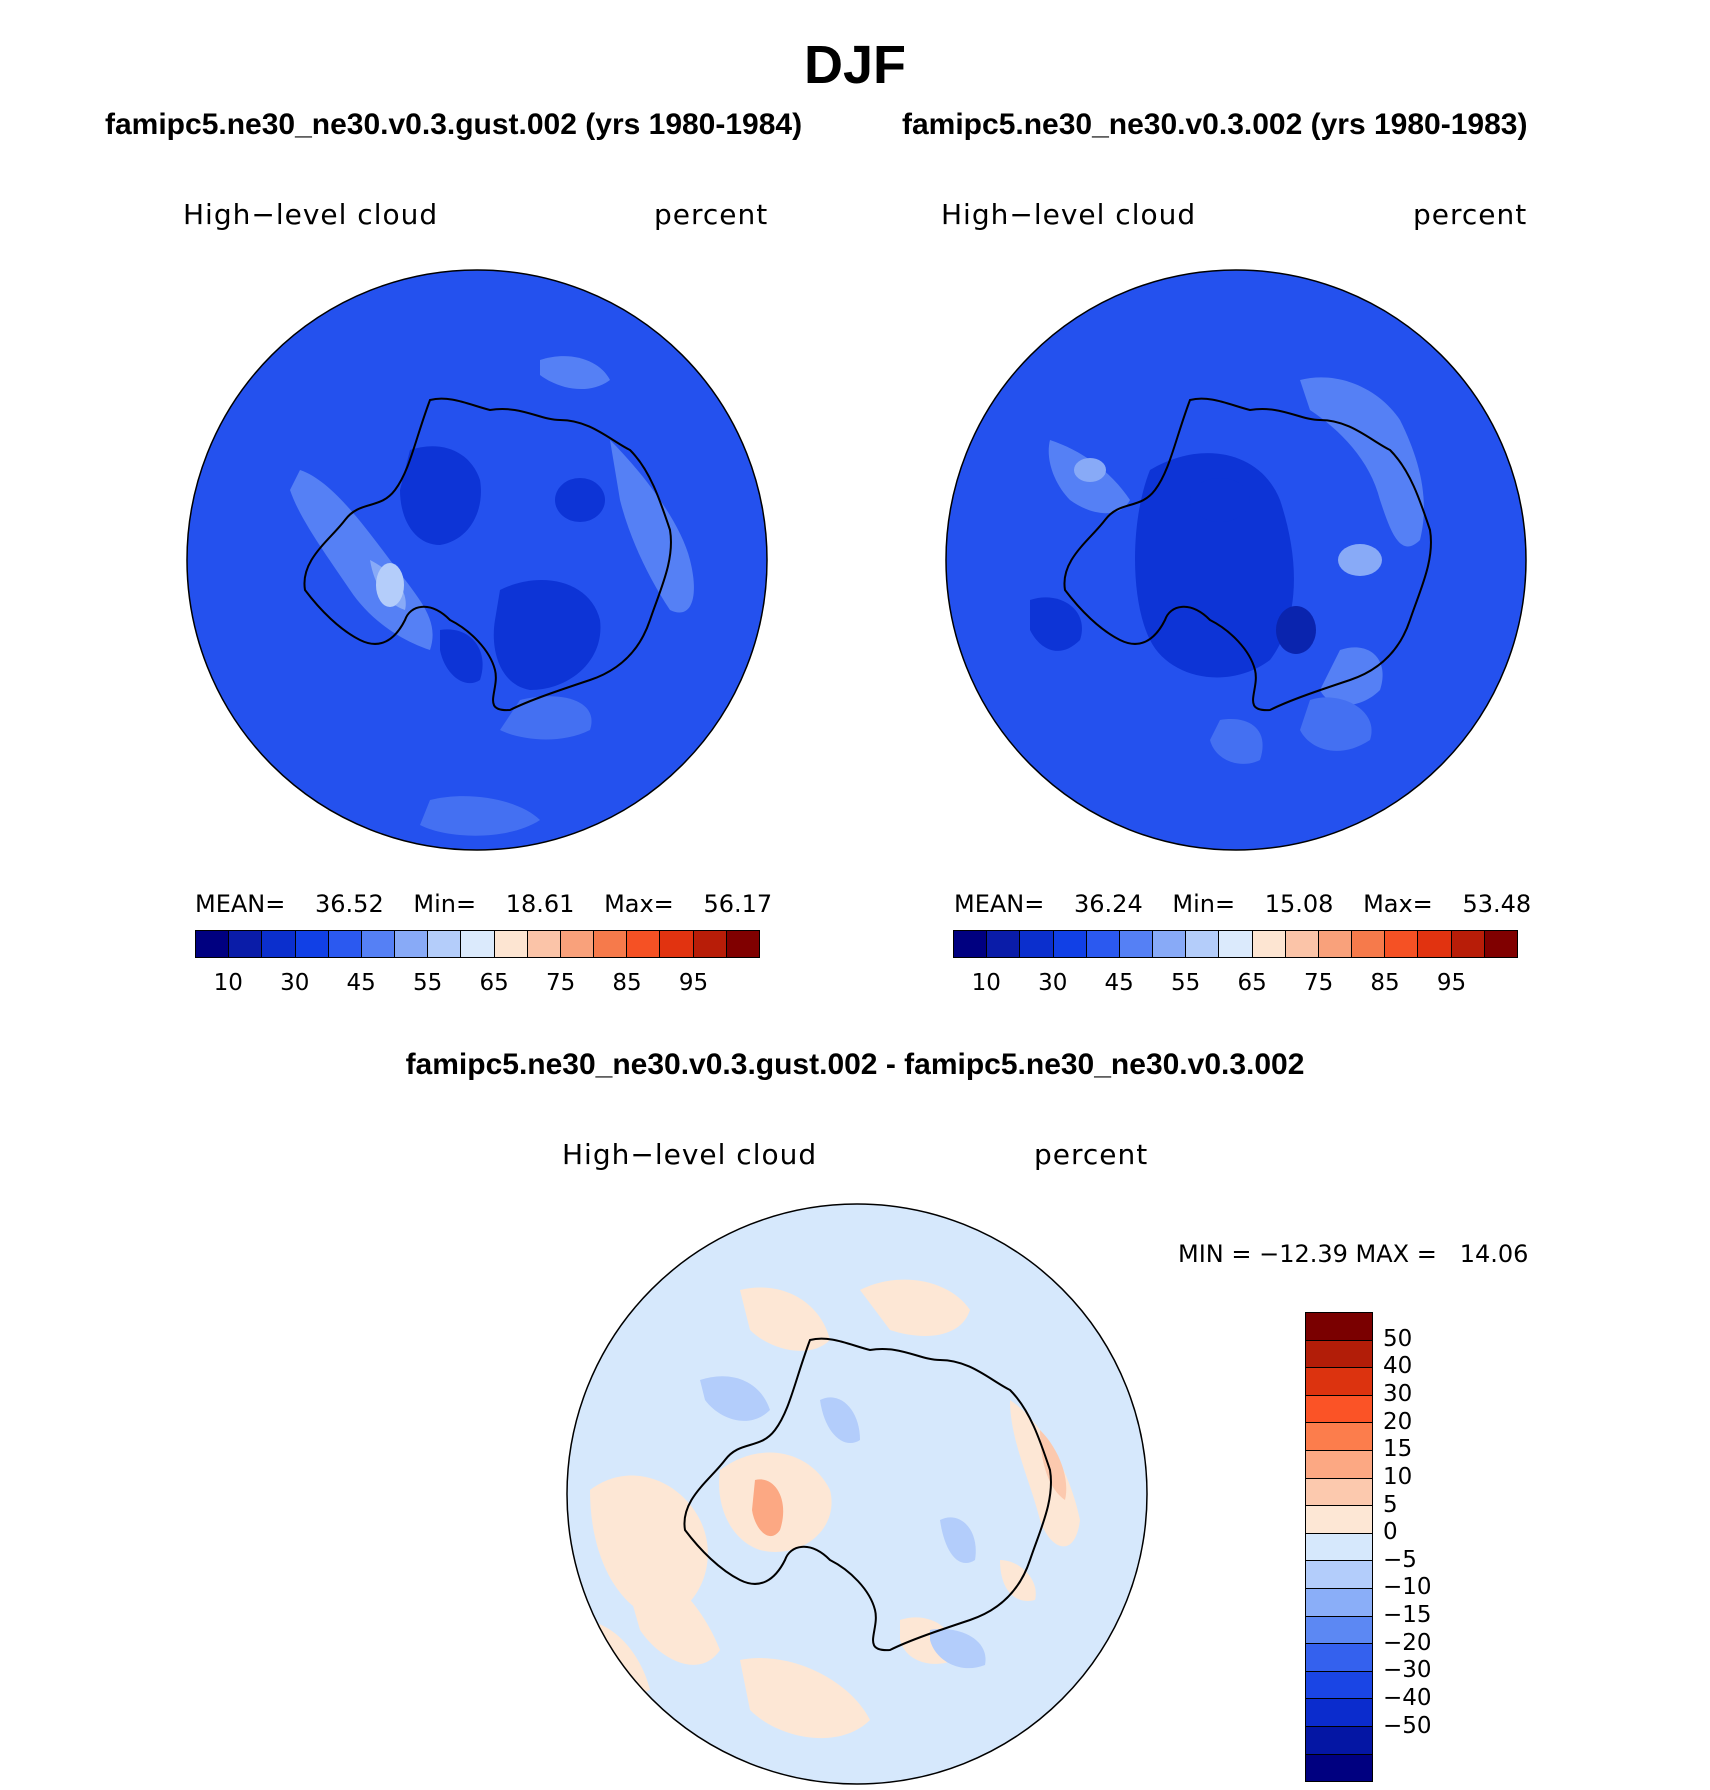 The image size is (1710, 1790). I want to click on panel3-variable-label: High−level cloud, so click(690, 1154).